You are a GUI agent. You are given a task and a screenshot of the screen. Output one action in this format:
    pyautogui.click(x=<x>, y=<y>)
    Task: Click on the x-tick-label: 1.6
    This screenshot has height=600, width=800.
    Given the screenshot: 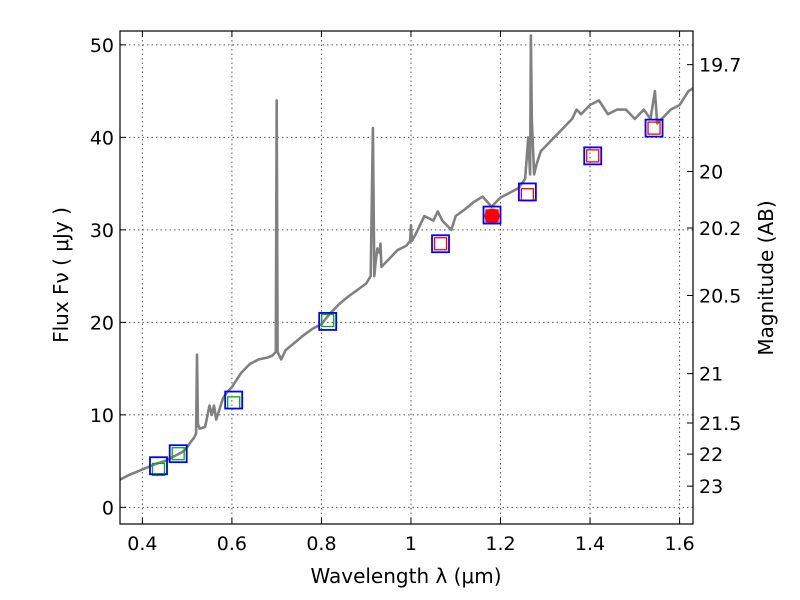 What is the action you would take?
    pyautogui.click(x=679, y=544)
    